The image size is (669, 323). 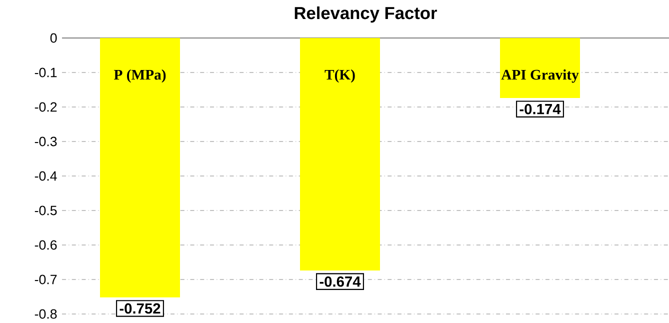 I want to click on data-label: -0.674, so click(x=340, y=281).